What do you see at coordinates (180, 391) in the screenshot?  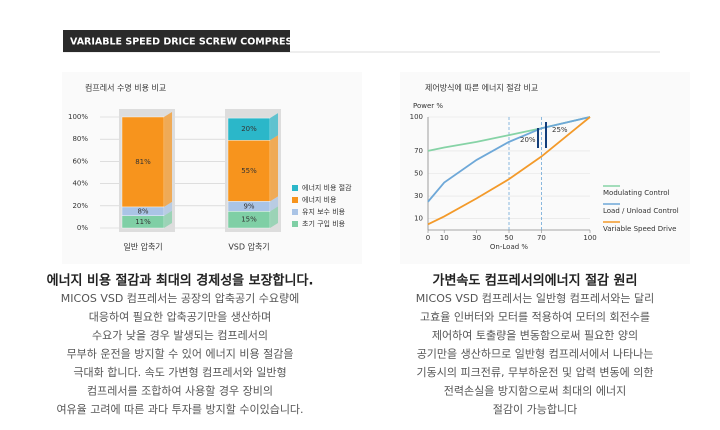 I see `paragraph-line: 컴프레서를 조합하여 사용할 경우 장비의` at bounding box center [180, 391].